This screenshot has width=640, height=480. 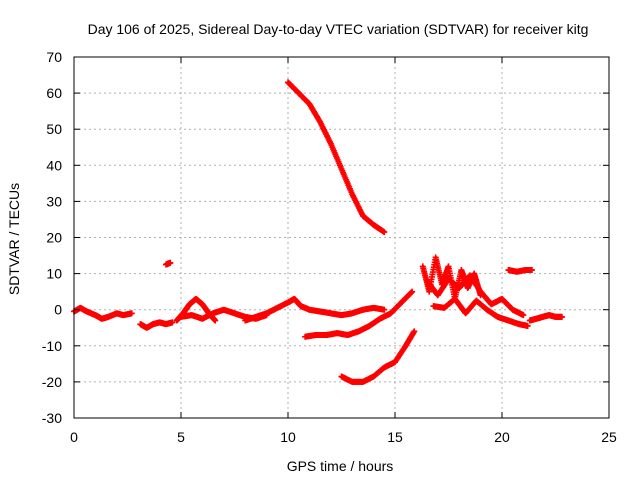 I want to click on y-tick-label: 30, so click(x=54, y=201).